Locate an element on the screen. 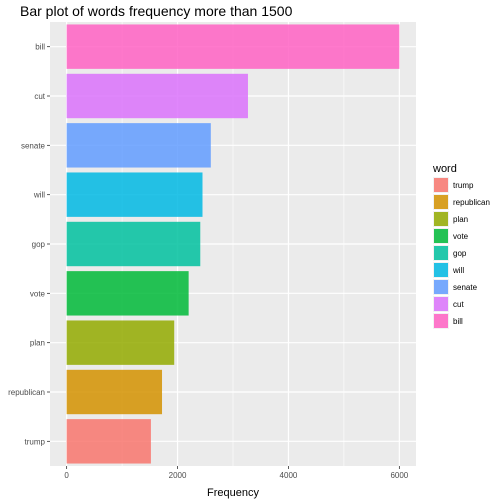  legend-swatch-cut is located at coordinates (441, 304).